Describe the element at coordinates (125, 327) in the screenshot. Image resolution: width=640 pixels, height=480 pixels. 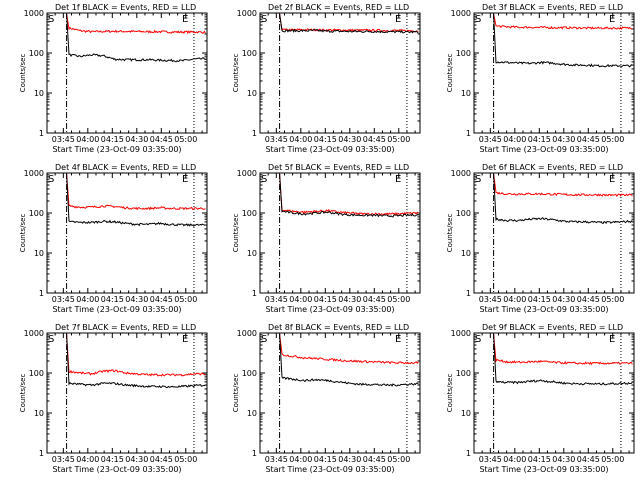
I see `panel-title: Det 7f BLACK = Events, RED = LLD` at that location.